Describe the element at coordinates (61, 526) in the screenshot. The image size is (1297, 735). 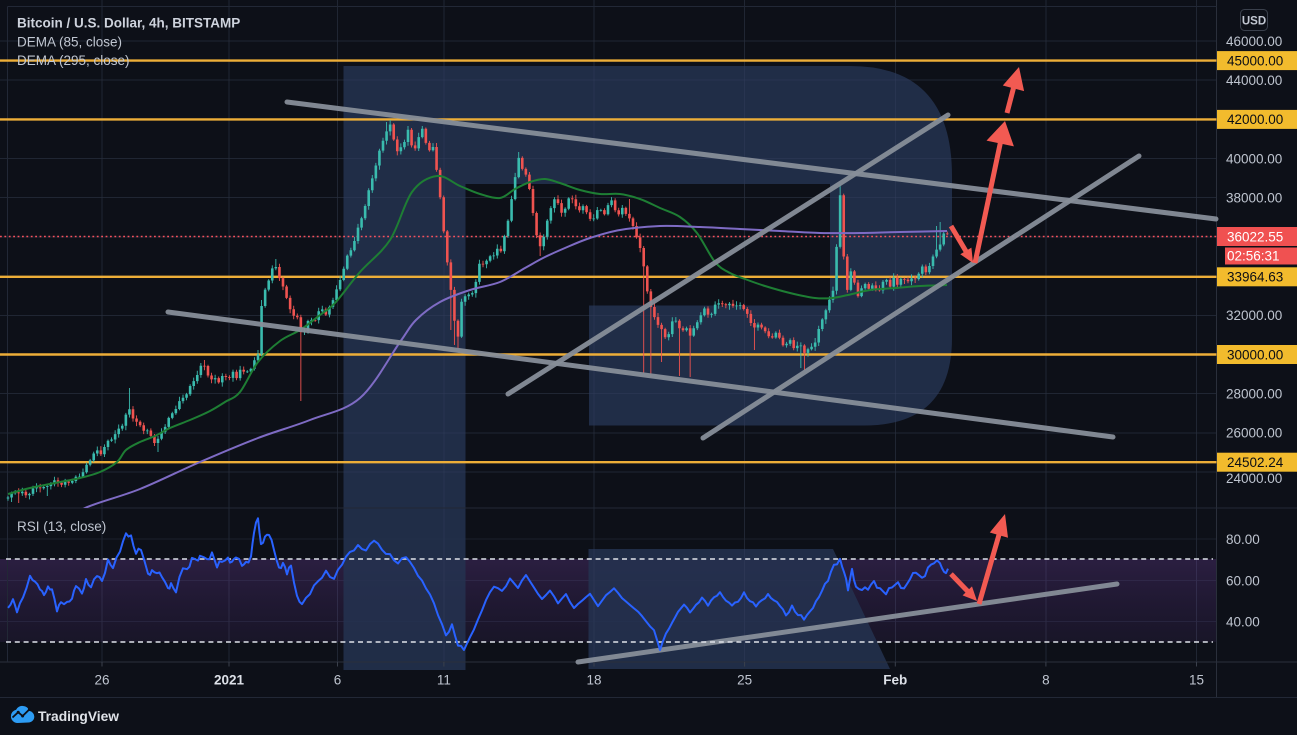
I see `svg-text: RSI (13, close)` at that location.